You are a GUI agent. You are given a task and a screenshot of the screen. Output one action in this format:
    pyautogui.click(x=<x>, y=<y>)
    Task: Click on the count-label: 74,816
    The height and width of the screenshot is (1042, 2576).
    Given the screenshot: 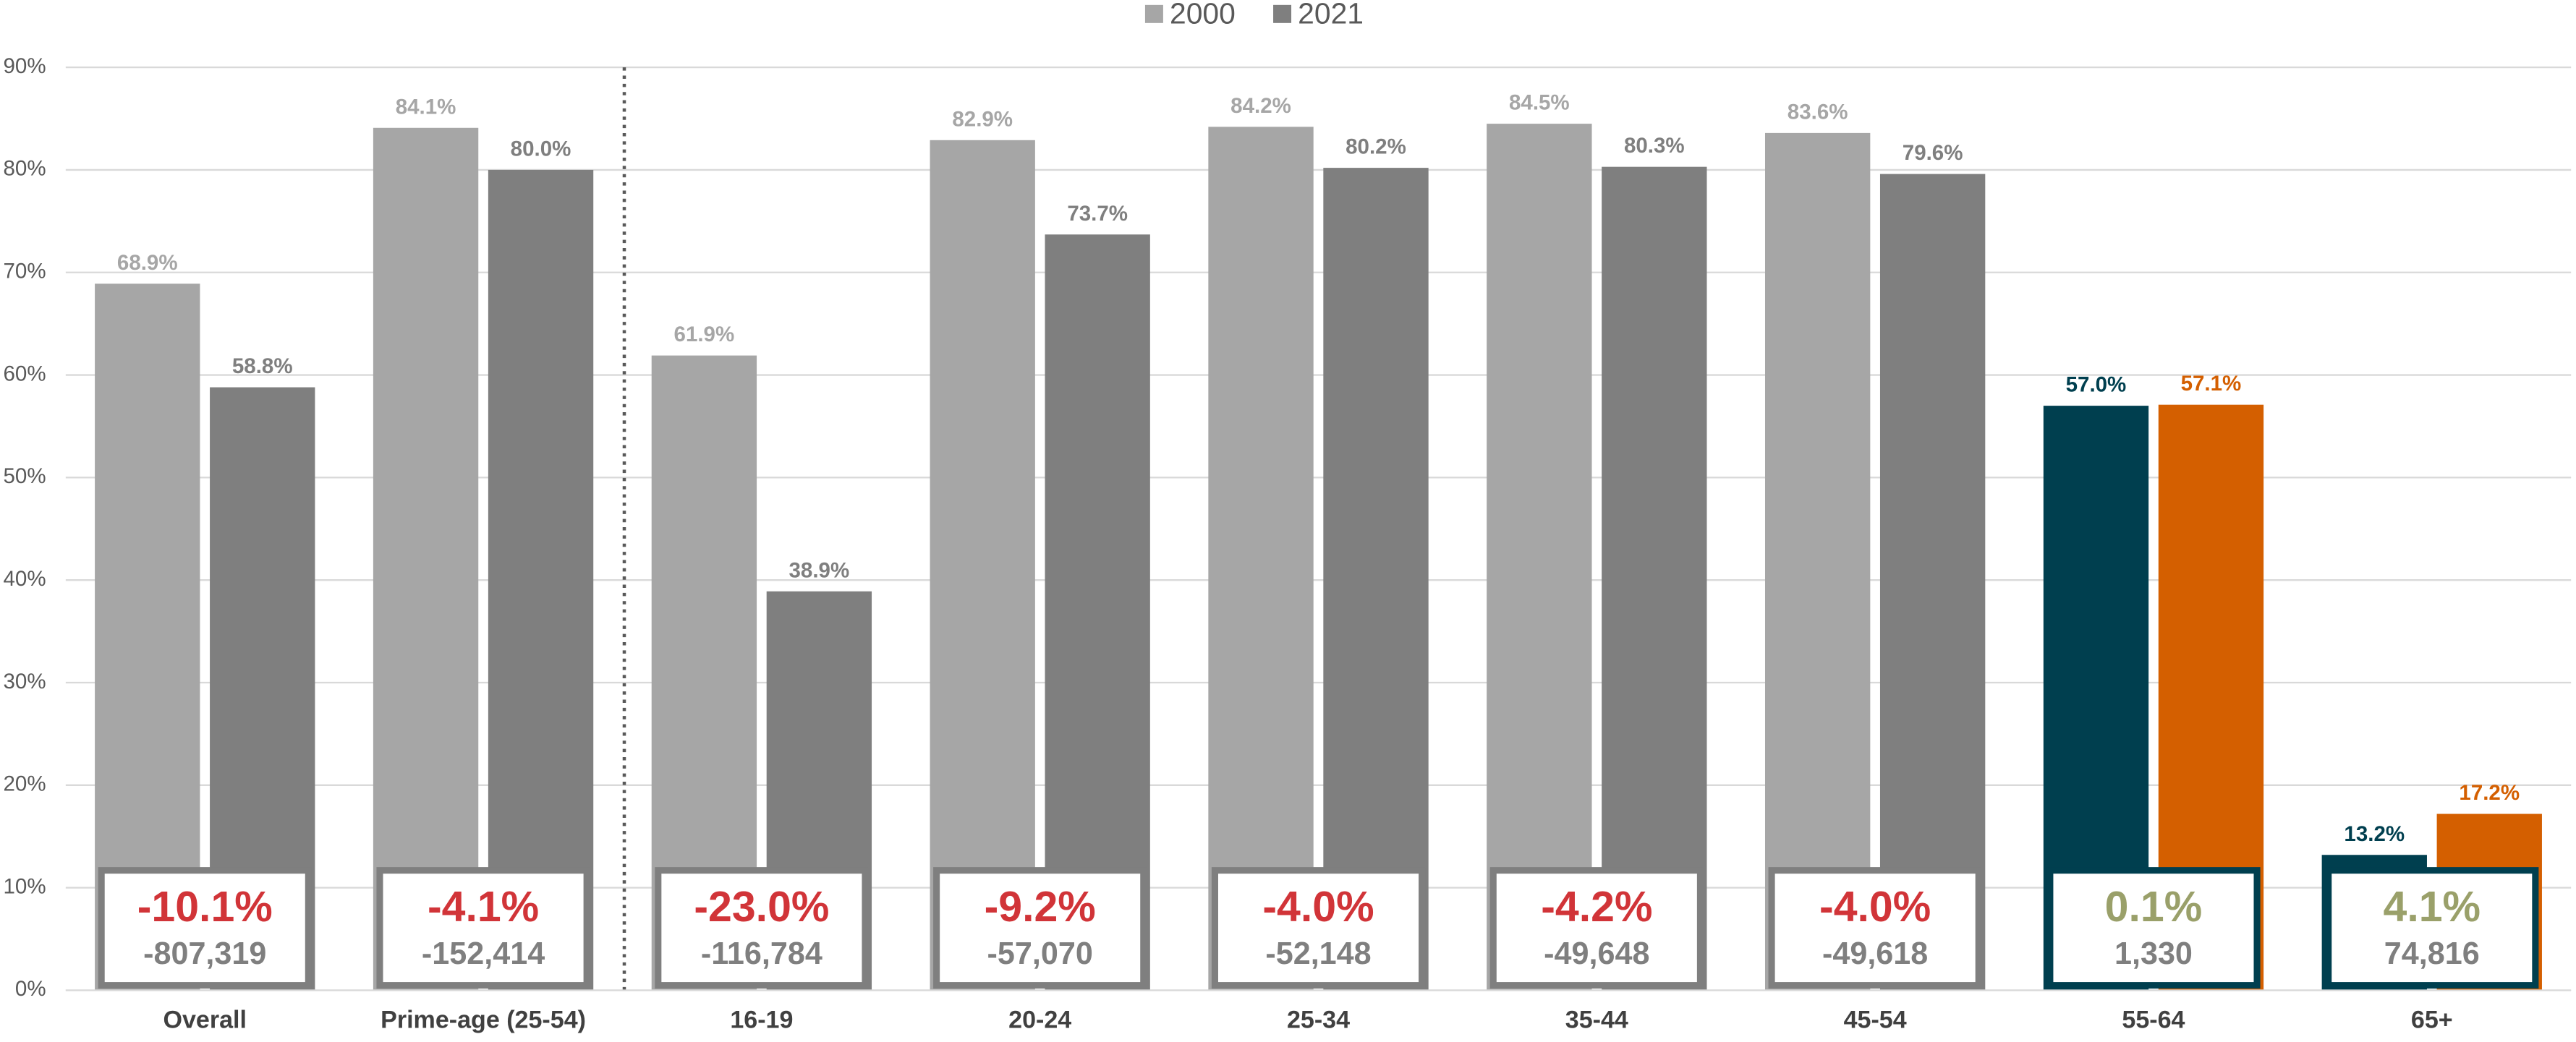 What is the action you would take?
    pyautogui.click(x=2432, y=953)
    